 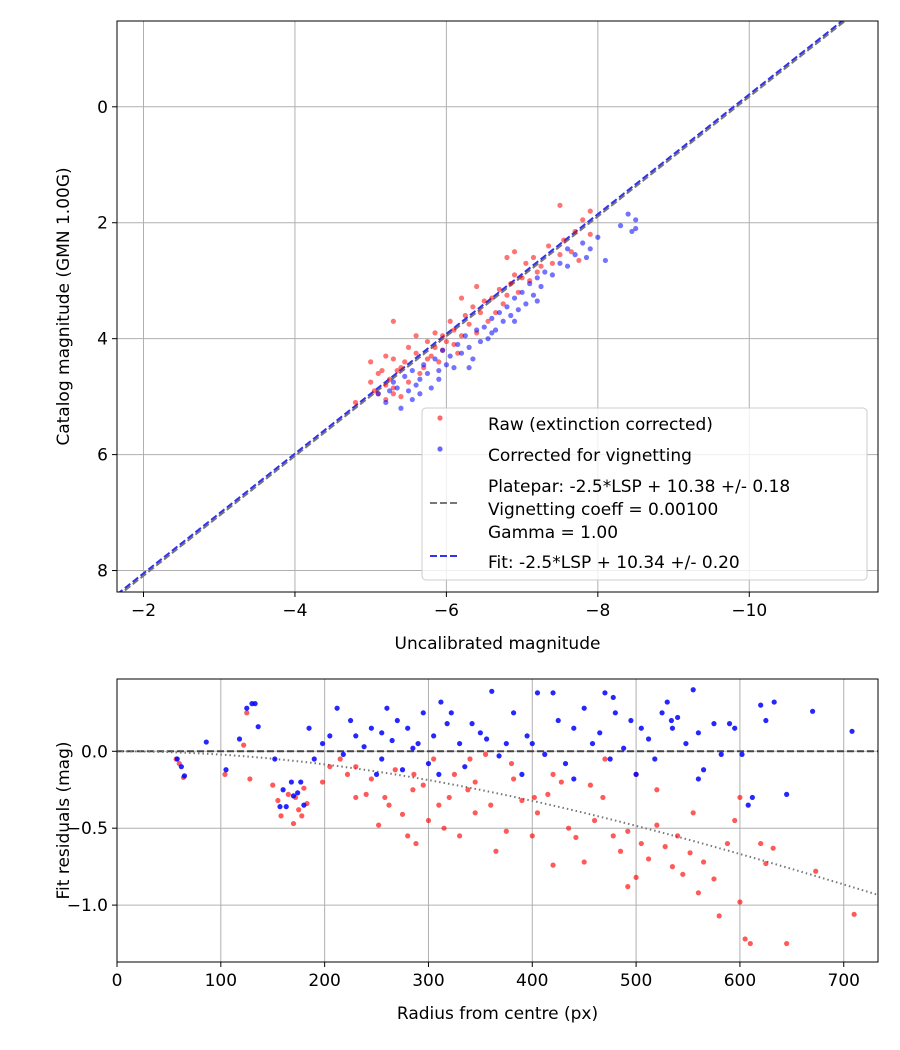 I want to click on legend-box, so click(x=644, y=494).